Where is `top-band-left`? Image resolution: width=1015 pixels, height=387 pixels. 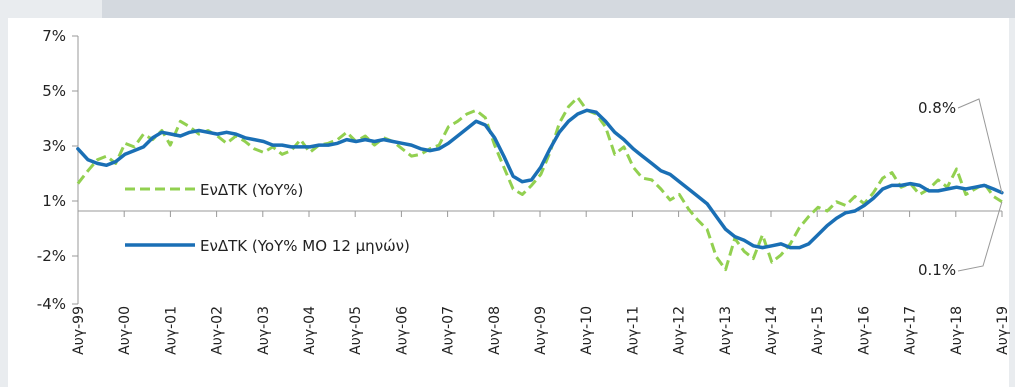
top-band-left is located at coordinates (51, 9).